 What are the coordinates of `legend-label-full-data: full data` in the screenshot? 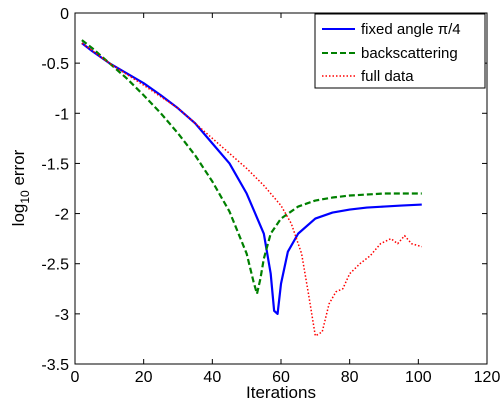 It's located at (387, 76).